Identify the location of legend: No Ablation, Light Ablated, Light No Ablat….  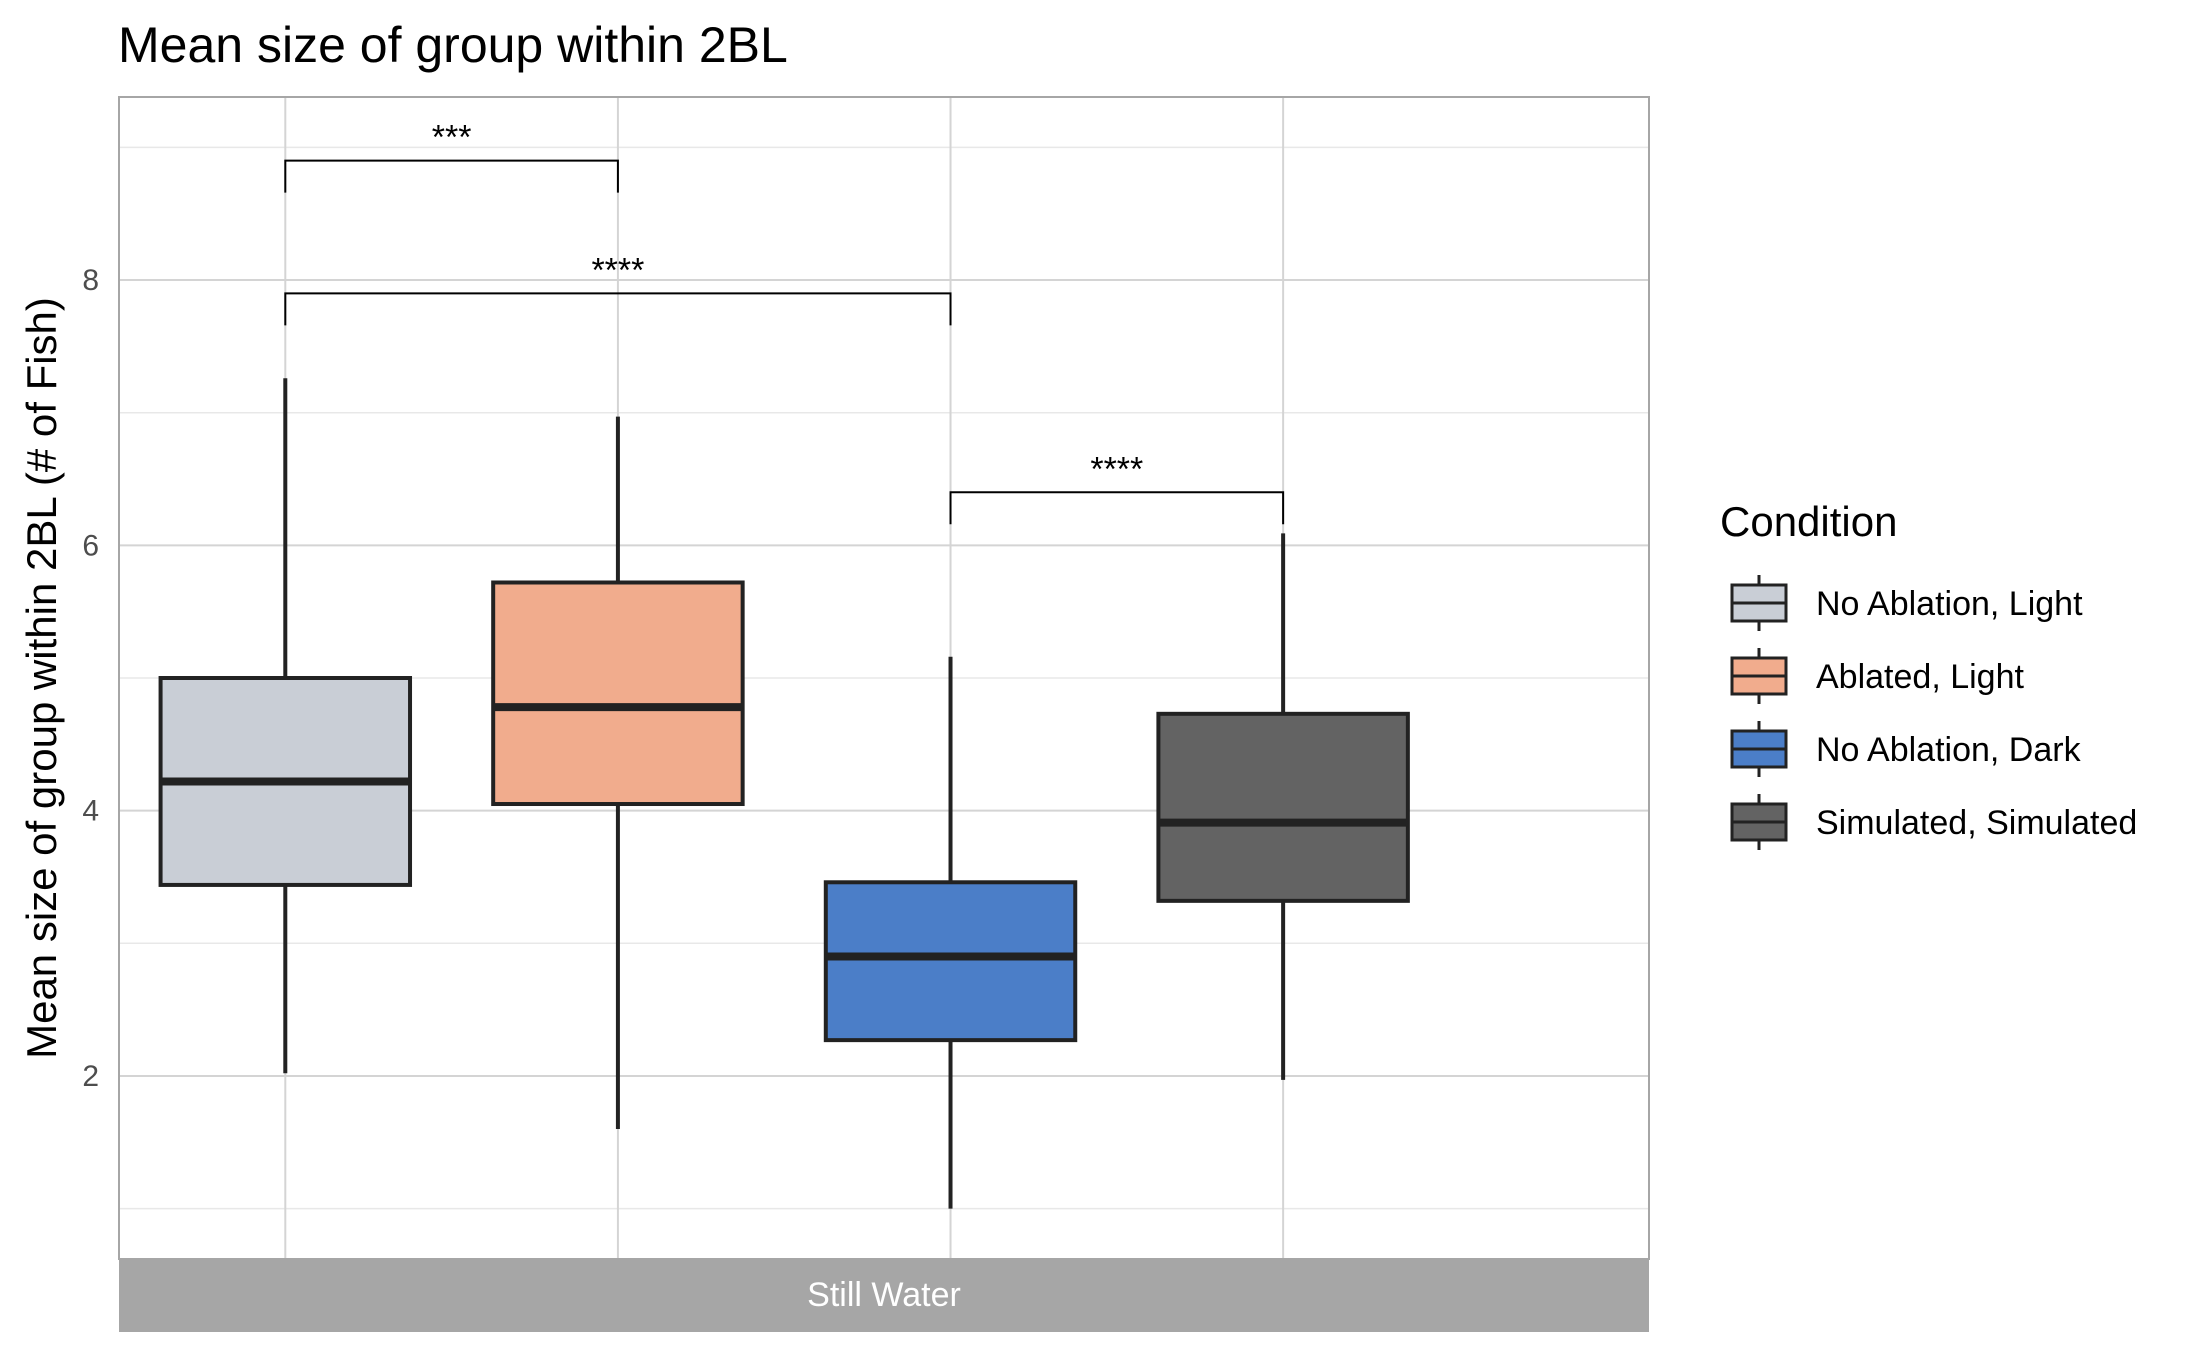
(1933, 712).